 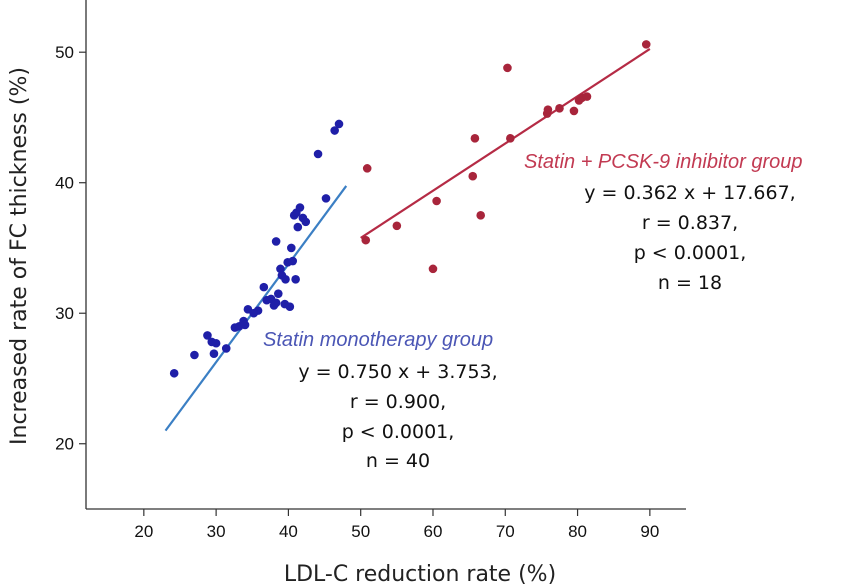 What do you see at coordinates (397, 372) in the screenshot?
I see `stat-equation-monotherapy: y = 0.750 x + 3.753,` at bounding box center [397, 372].